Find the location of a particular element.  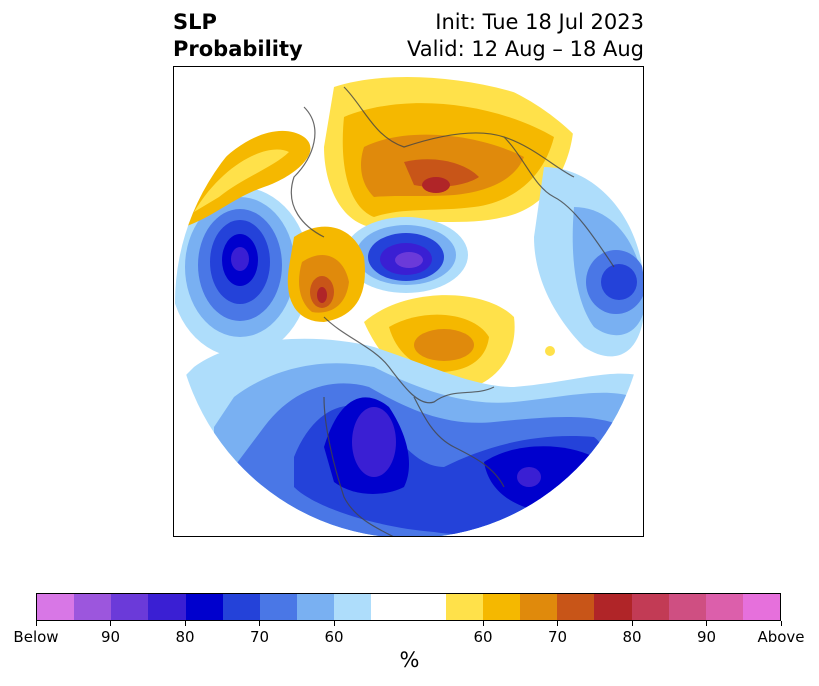

pacific-below-anomaly is located at coordinates (242, 272).